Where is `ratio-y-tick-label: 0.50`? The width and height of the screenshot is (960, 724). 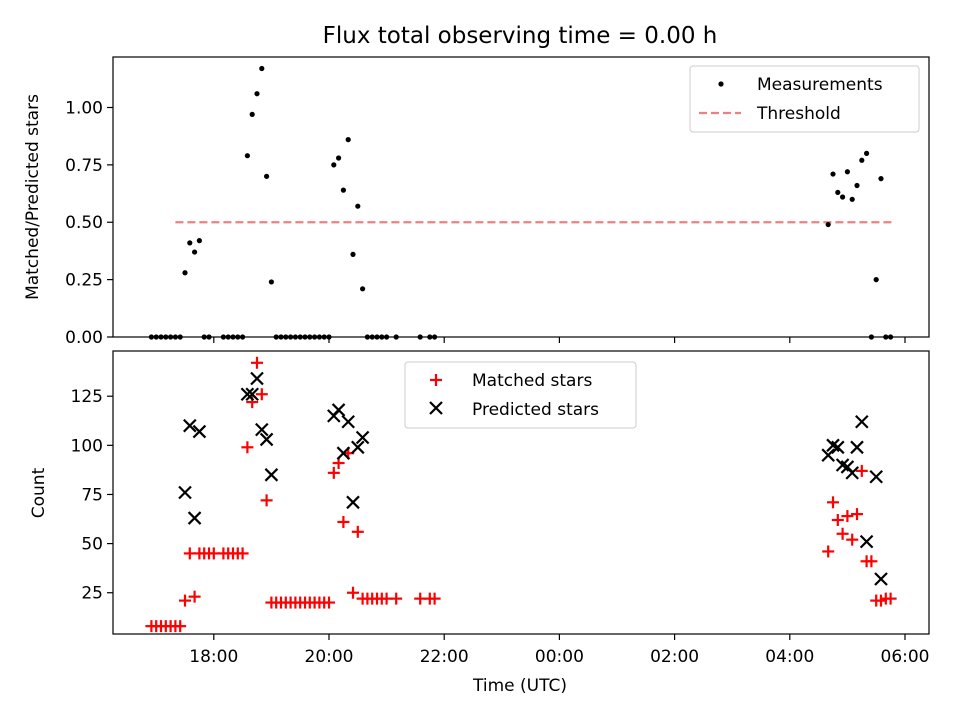
ratio-y-tick-label: 0.50 is located at coordinates (84, 223).